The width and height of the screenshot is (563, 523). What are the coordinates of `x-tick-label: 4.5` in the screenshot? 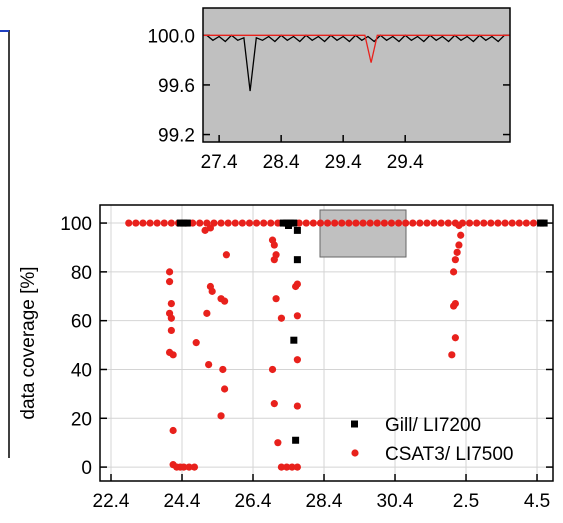 It's located at (537, 501).